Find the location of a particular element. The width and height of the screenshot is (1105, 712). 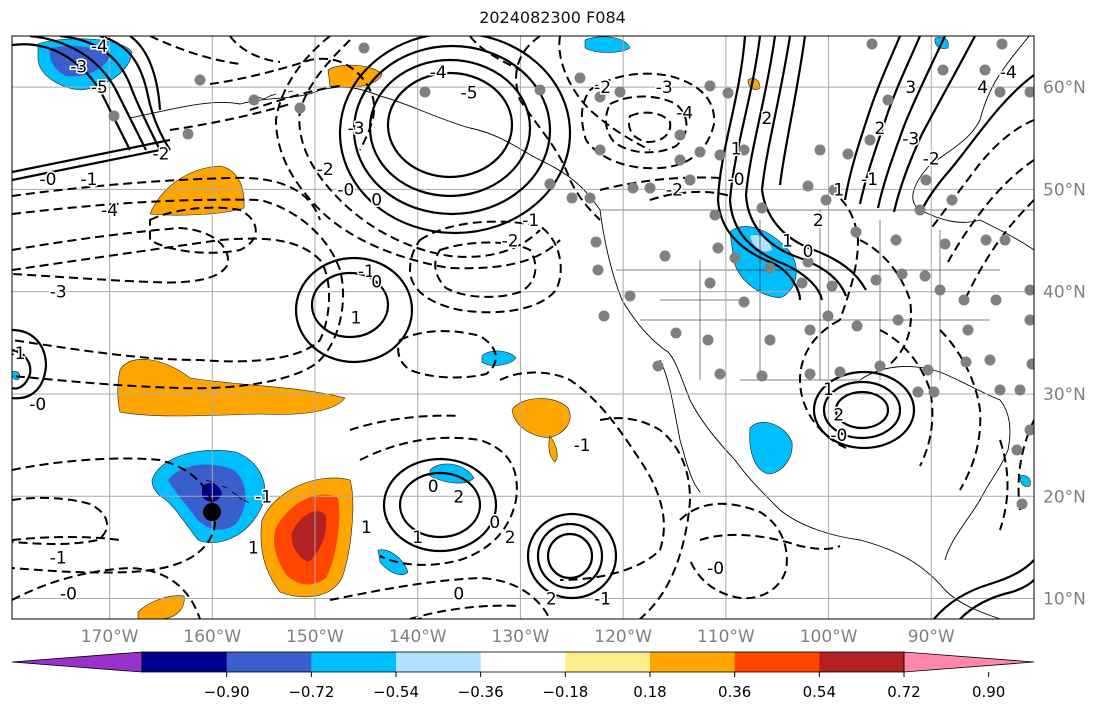

colorbar-tick-label: 0.18 is located at coordinates (649, 692).